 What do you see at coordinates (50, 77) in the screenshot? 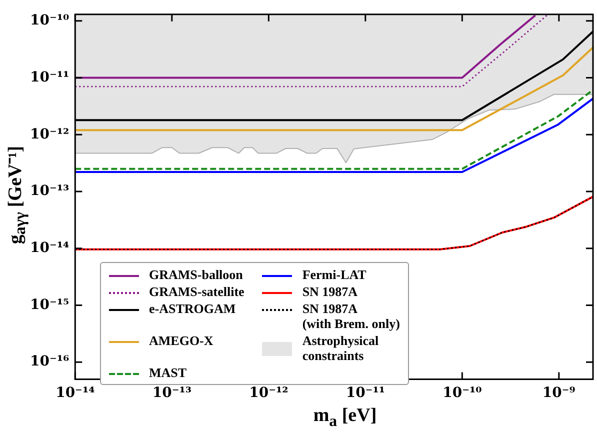
I see `y-tick-label: 10⁻¹¹` at bounding box center [50, 77].